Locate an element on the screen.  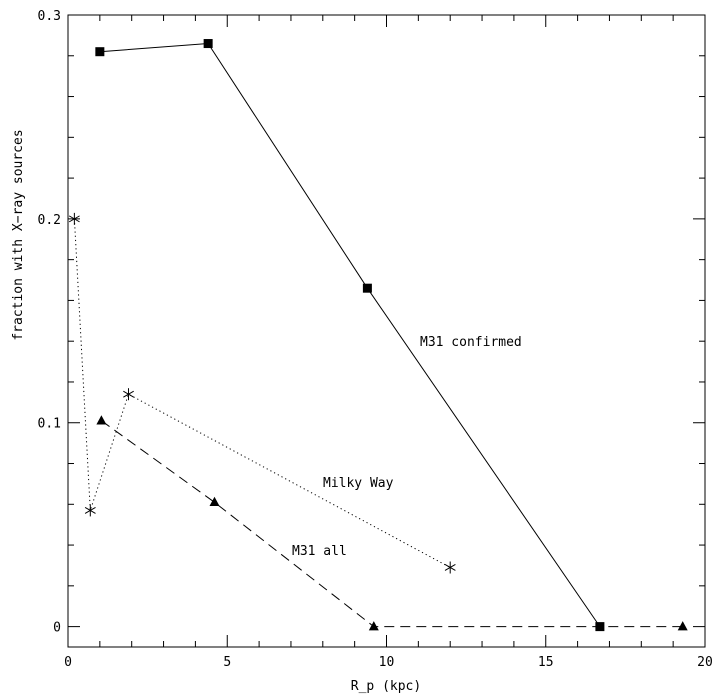
x-tick-label: 5 is located at coordinates (227, 662).